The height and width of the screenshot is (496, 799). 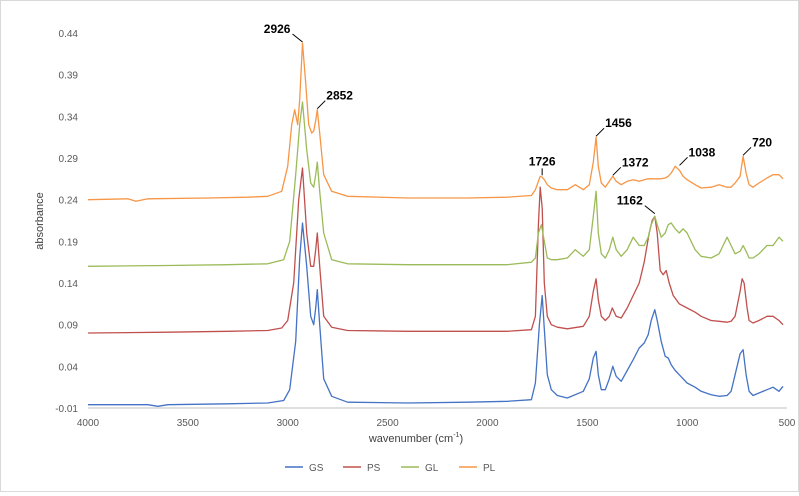 What do you see at coordinates (489, 468) in the screenshot?
I see `legend-label-pl: PL` at bounding box center [489, 468].